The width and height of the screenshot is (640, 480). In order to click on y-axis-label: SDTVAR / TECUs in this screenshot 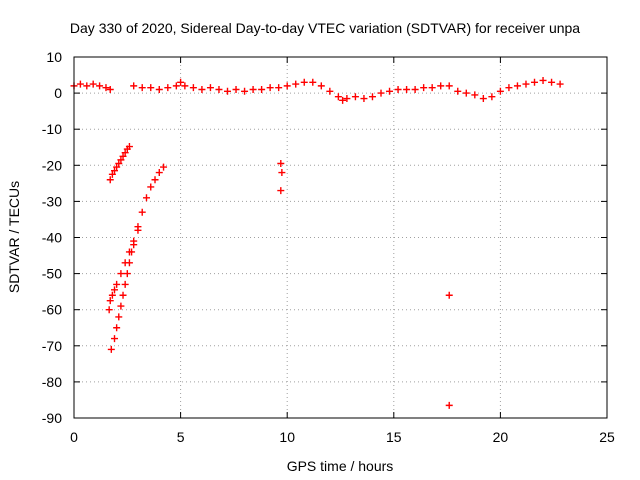, I will do `click(14, 237)`.